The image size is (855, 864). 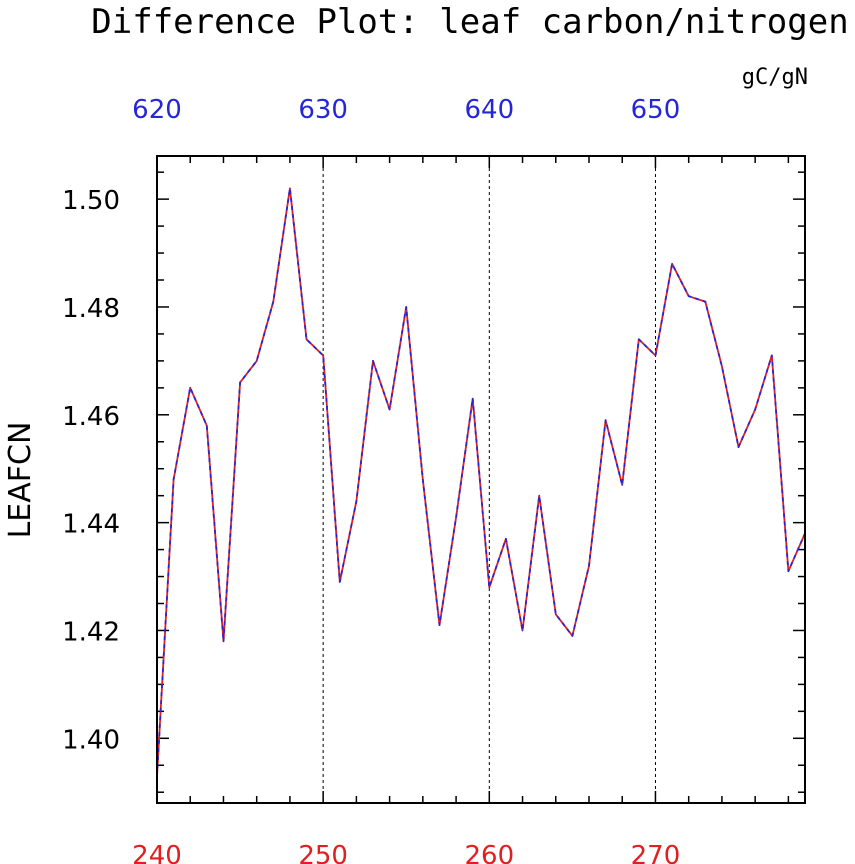 What do you see at coordinates (323, 110) in the screenshot?
I see `x-tick-label-top: 630` at bounding box center [323, 110].